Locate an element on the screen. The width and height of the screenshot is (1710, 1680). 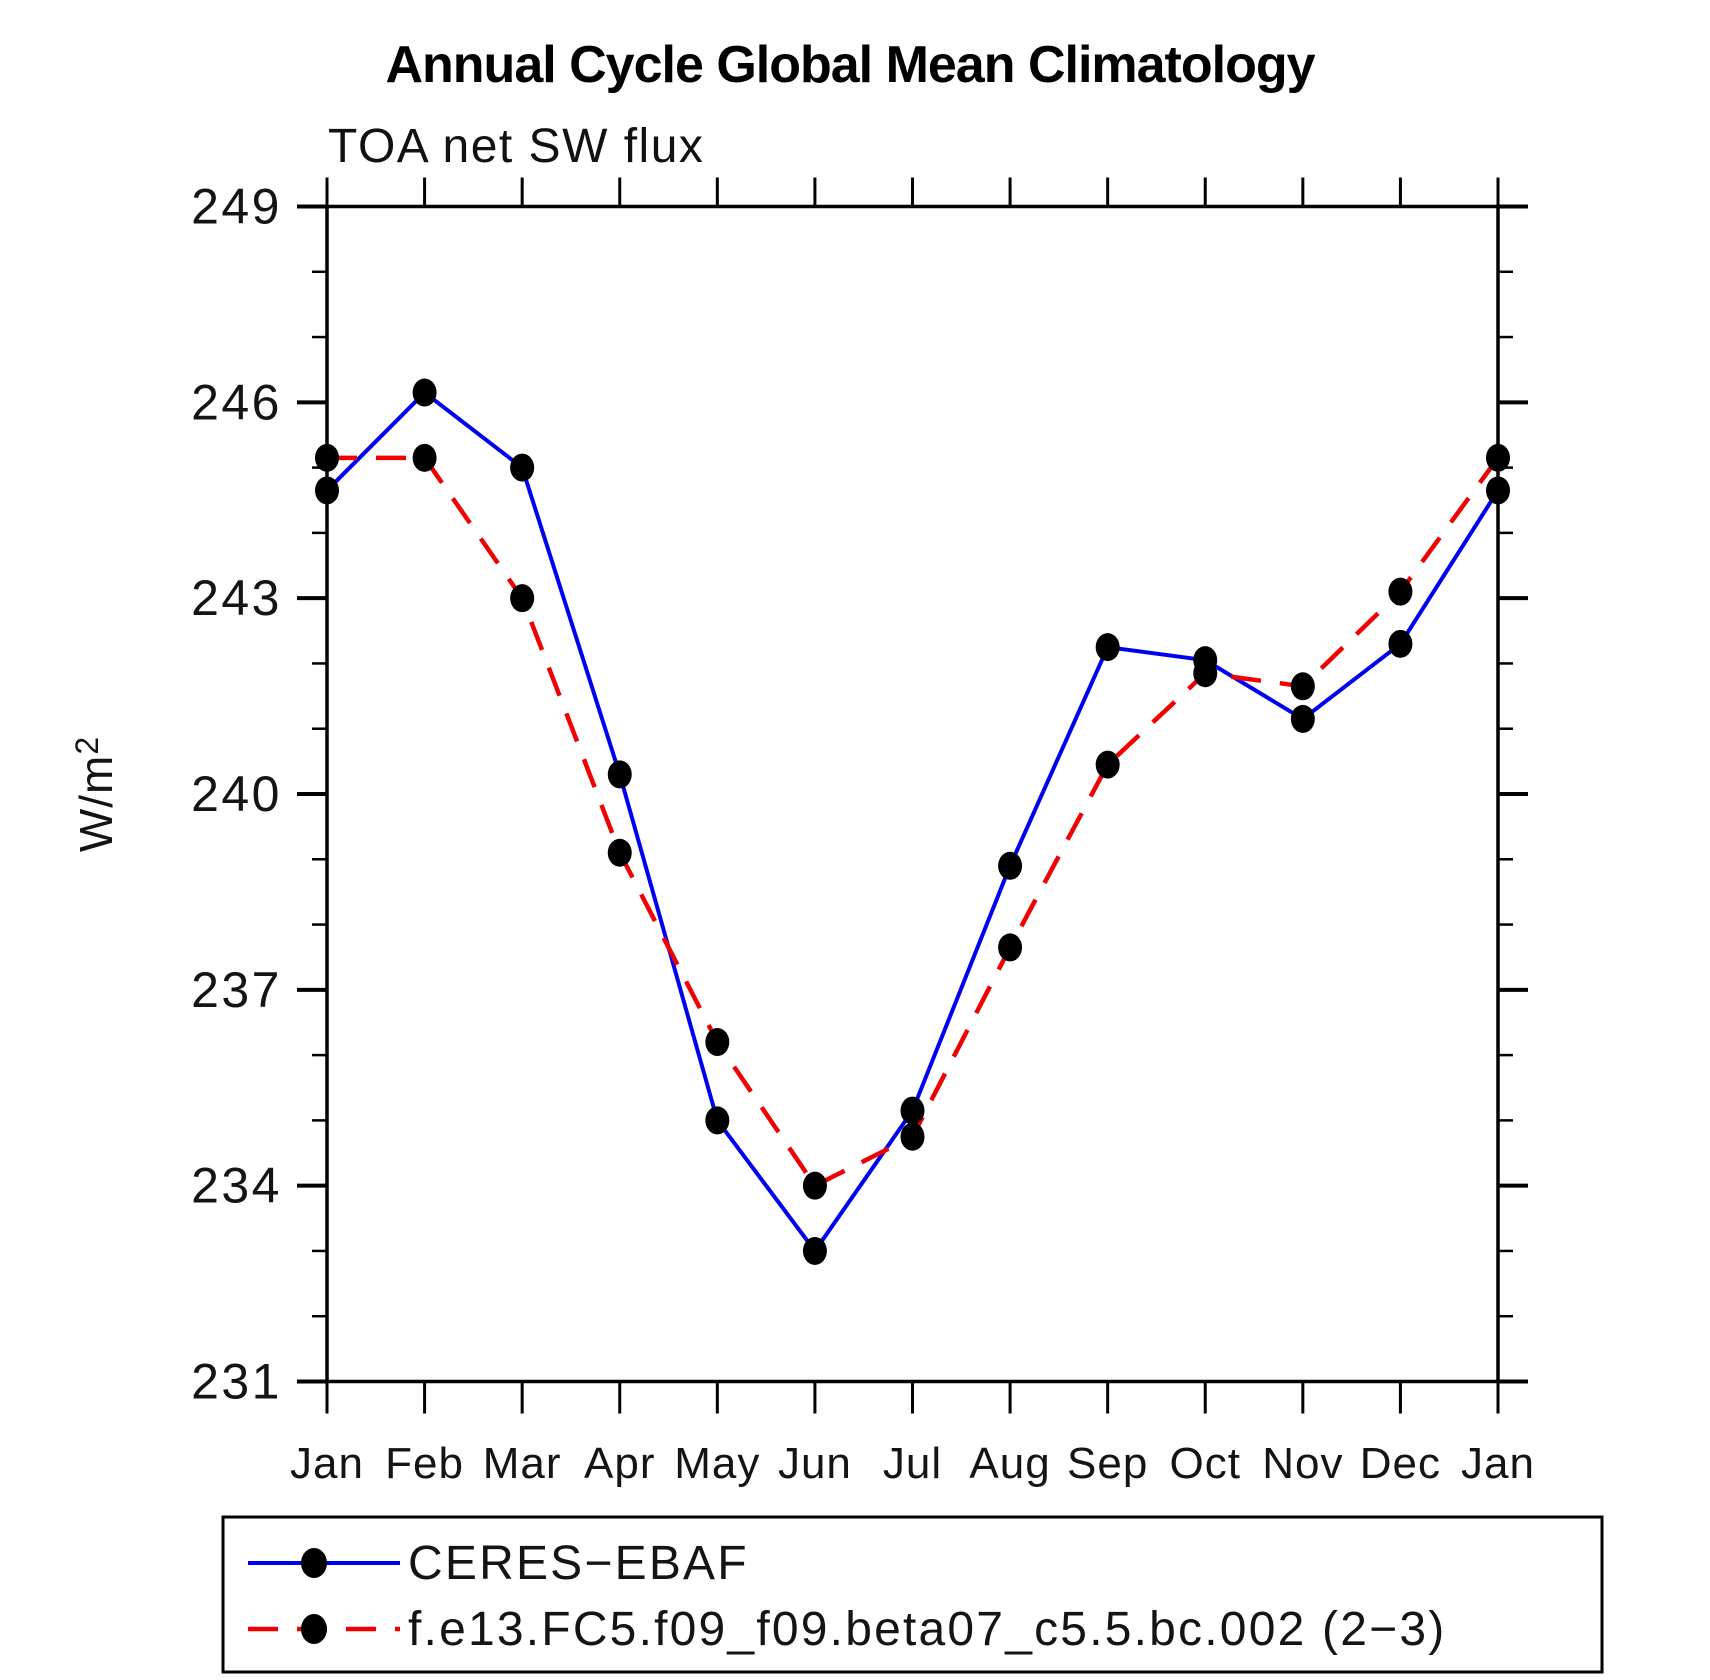
x-tick-label: Apr is located at coordinates (619, 1463).